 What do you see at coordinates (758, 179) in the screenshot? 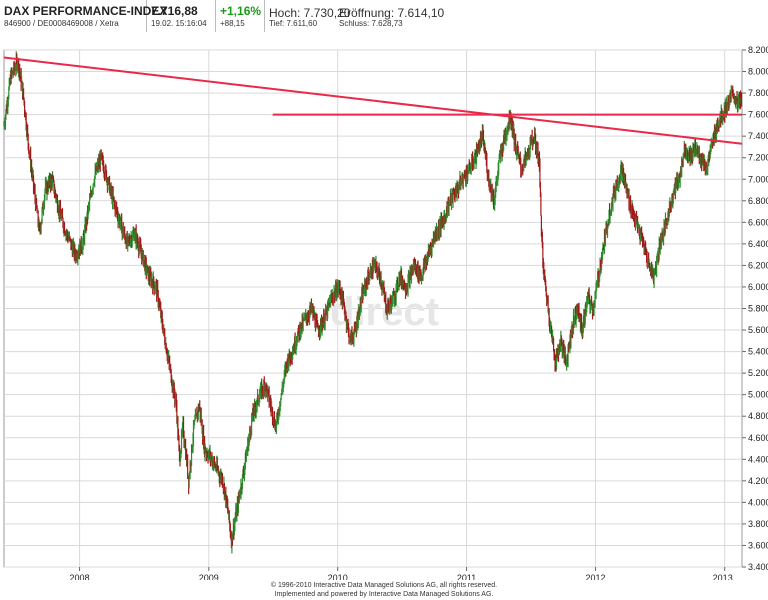
I see `y-tick-label: 7.000` at bounding box center [758, 179].